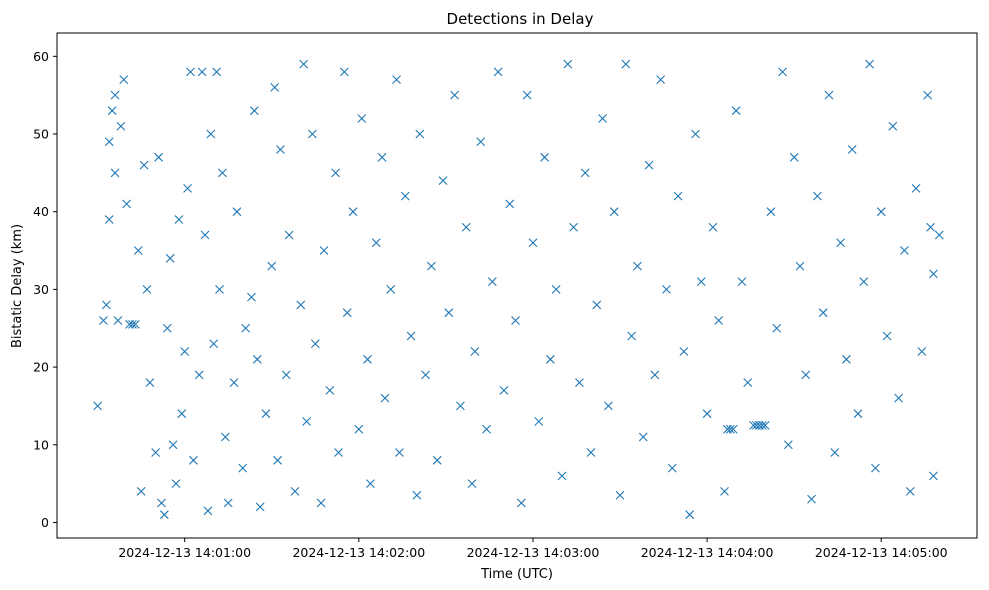 The height and width of the screenshot is (590, 989). What do you see at coordinates (17, 286) in the screenshot?
I see `y-axis-label: Bistatic Delay (km)` at bounding box center [17, 286].